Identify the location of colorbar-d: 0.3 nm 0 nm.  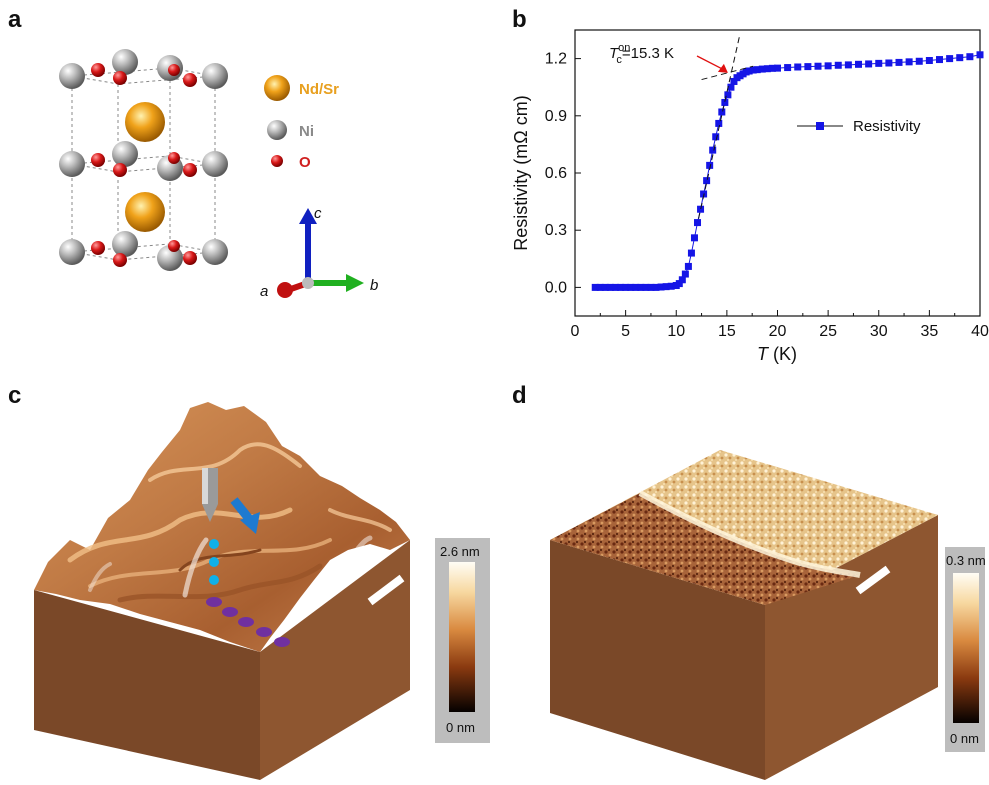
(965, 649).